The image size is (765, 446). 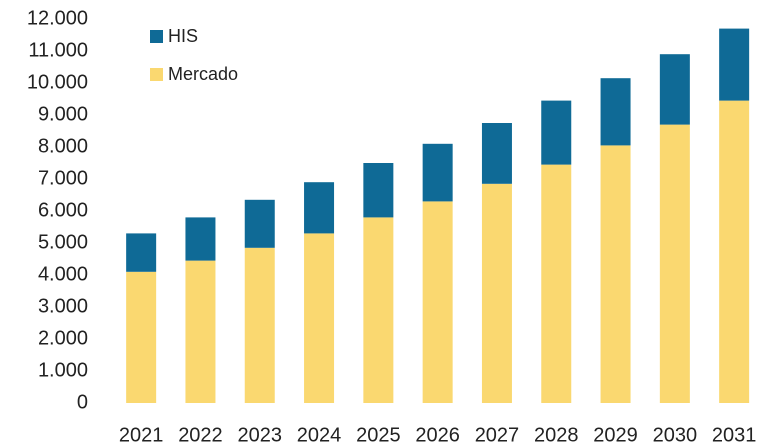 I want to click on x-tick-label: 2025, so click(x=378, y=435).